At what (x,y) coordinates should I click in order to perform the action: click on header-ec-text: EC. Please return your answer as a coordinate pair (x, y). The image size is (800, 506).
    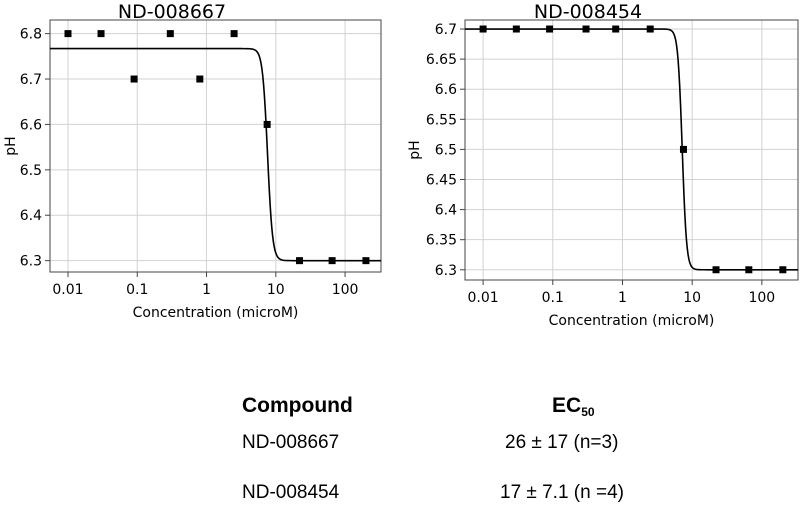
    Looking at the image, I should click on (567, 405).